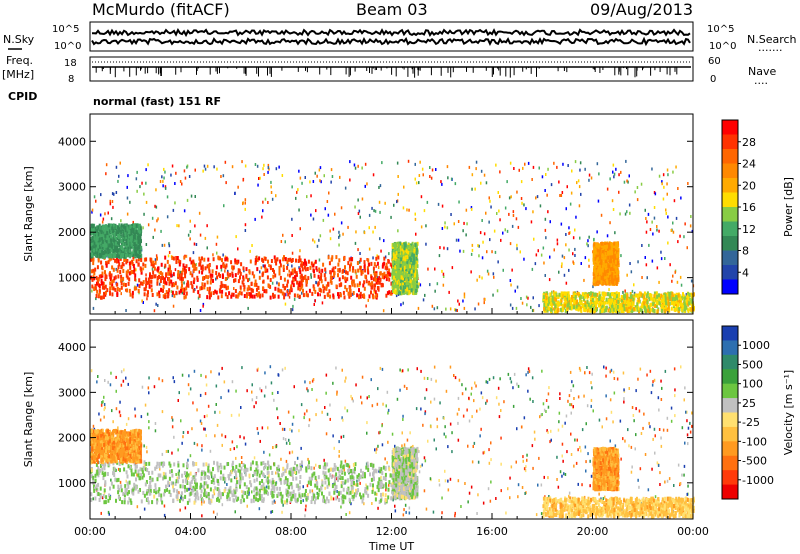  What do you see at coordinates (391, 69) in the screenshot?
I see `freq-traces` at bounding box center [391, 69].